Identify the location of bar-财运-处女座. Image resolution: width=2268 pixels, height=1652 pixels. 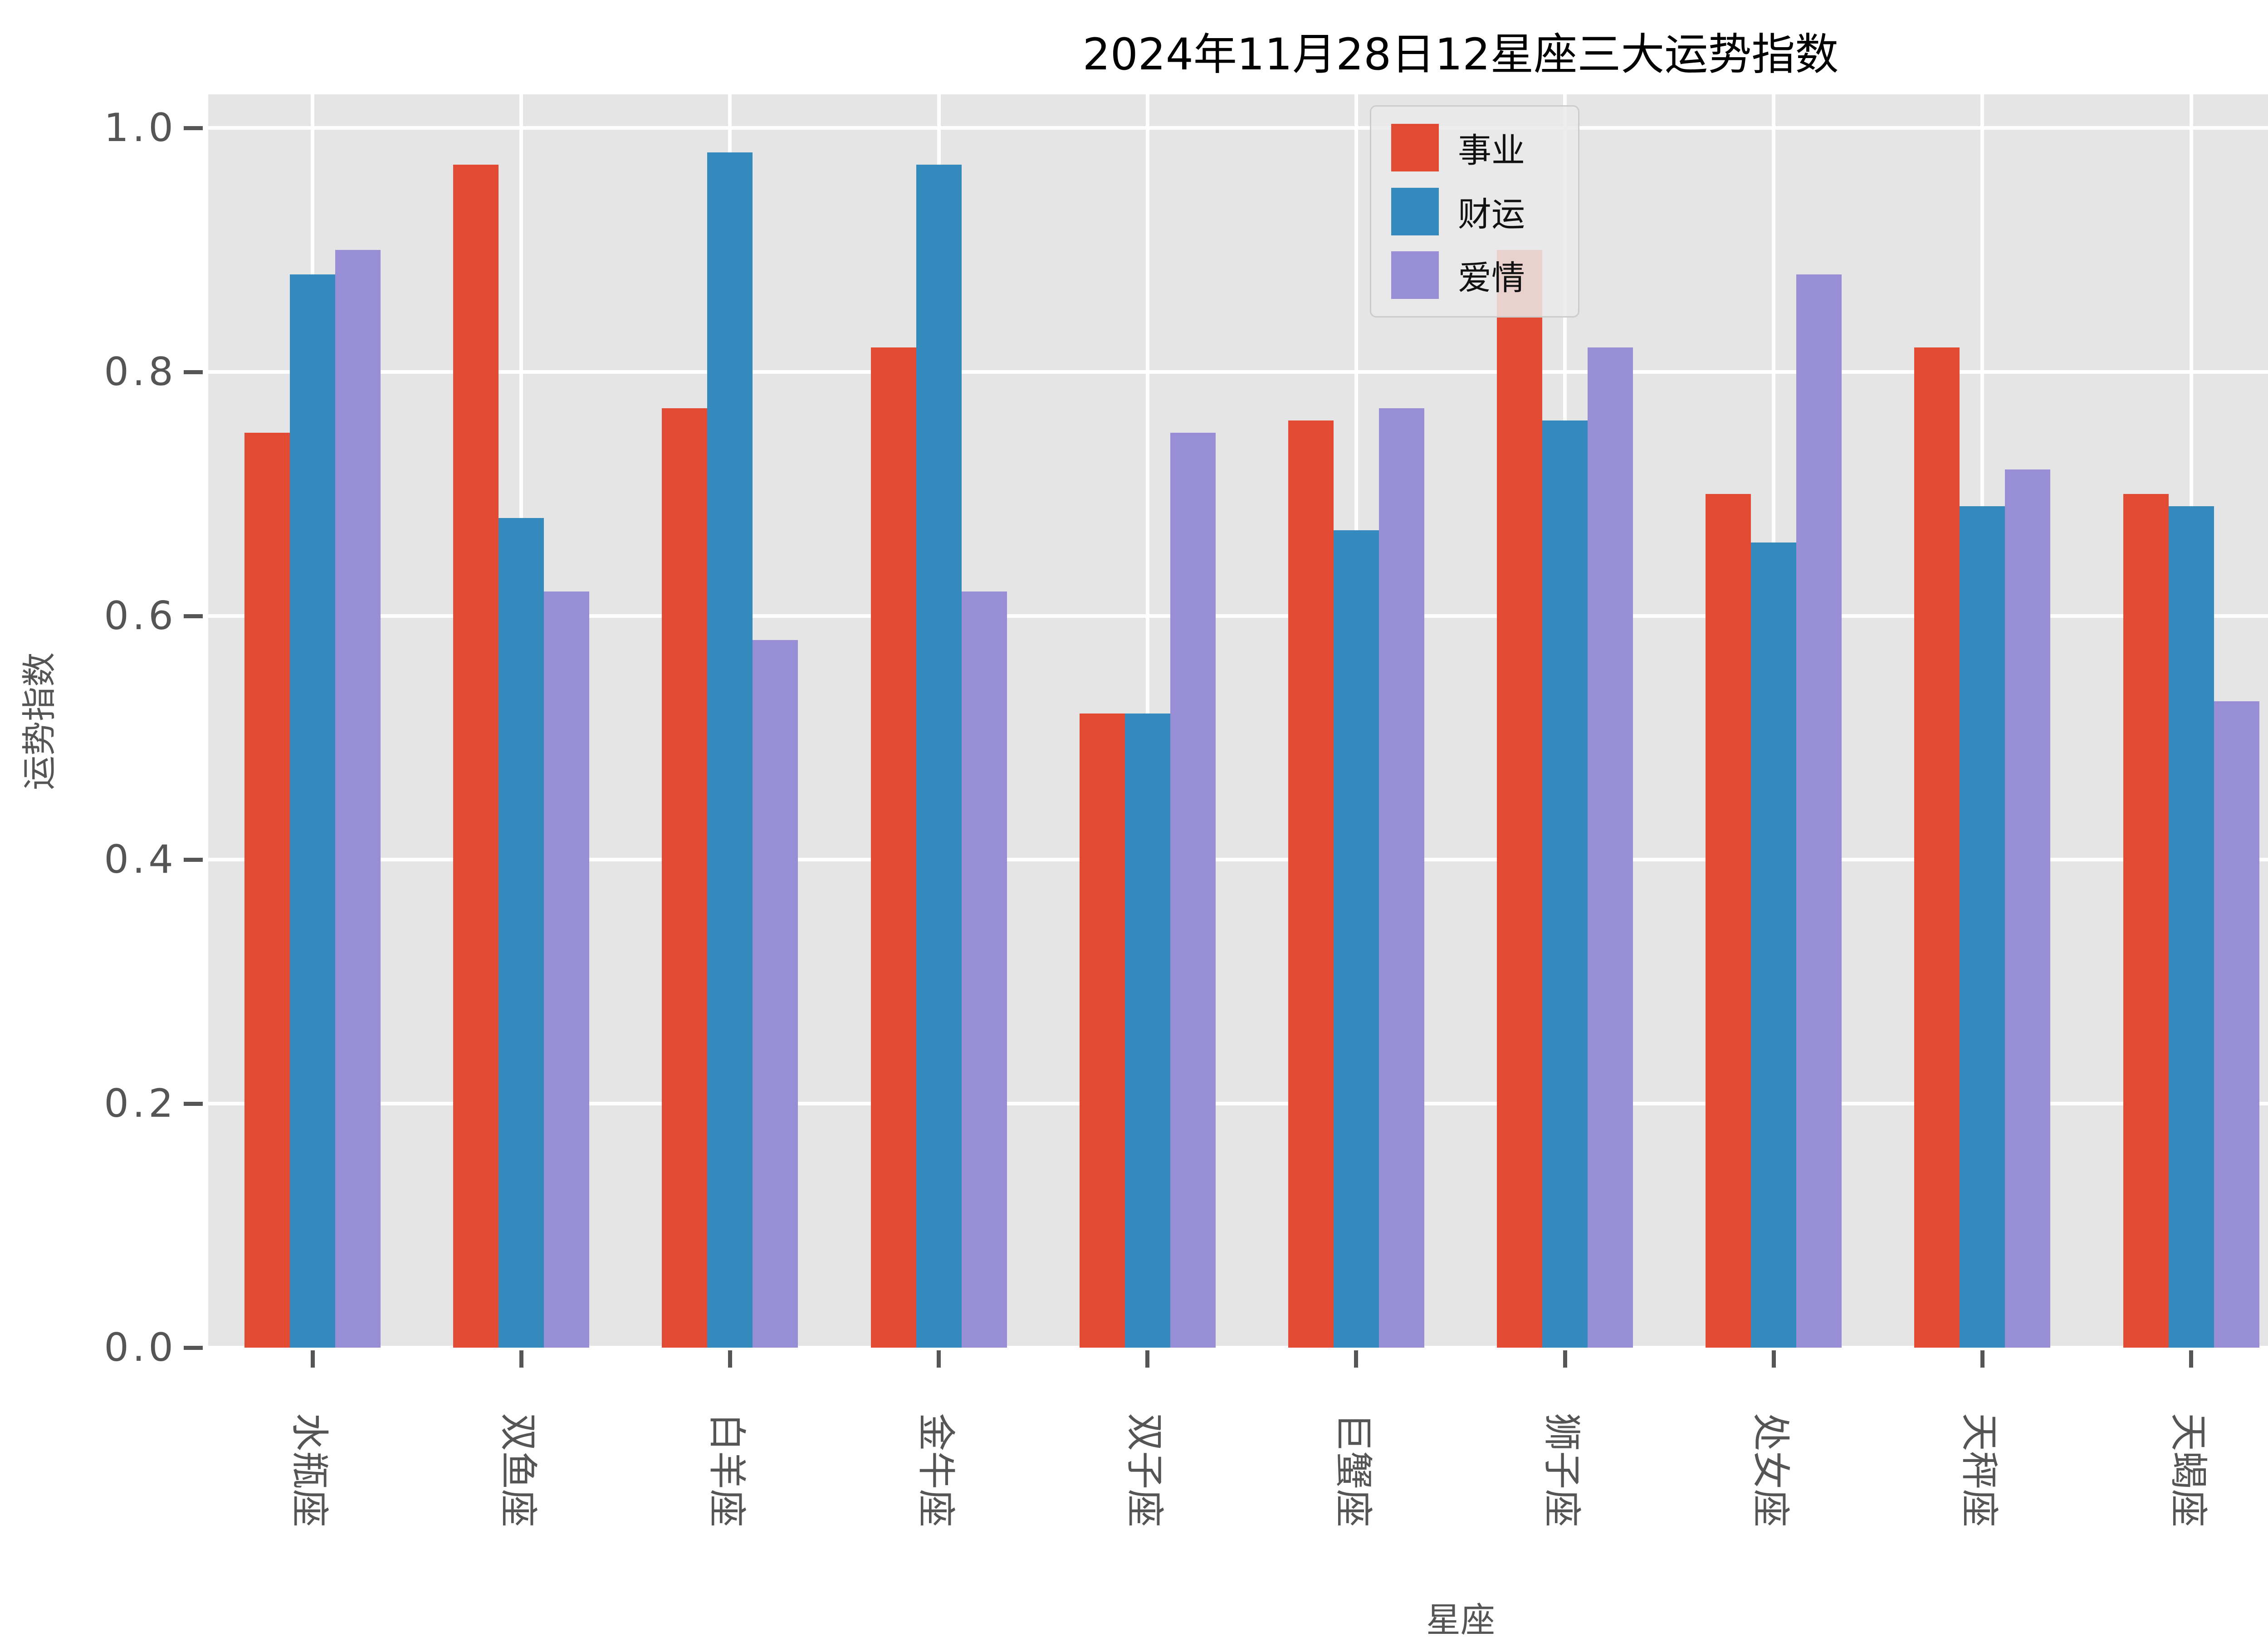
(1774, 945).